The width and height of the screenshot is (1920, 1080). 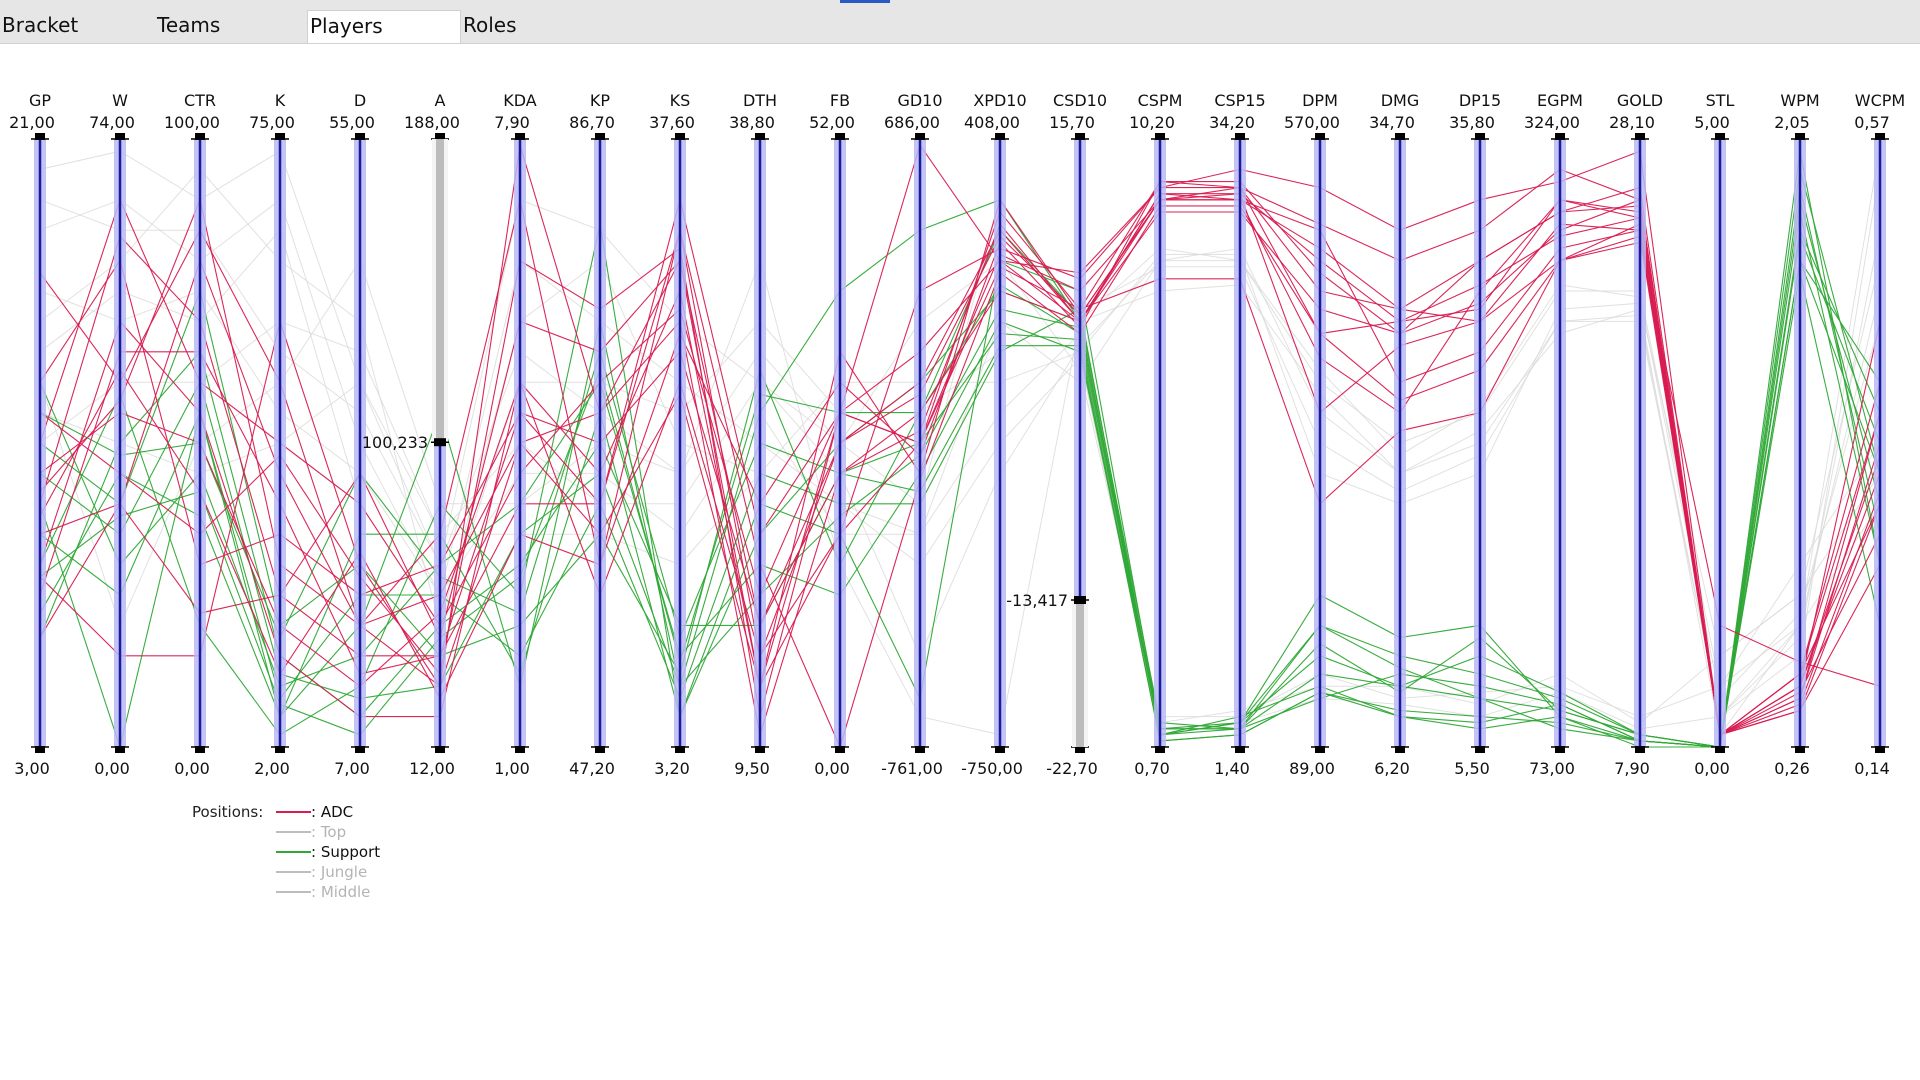 I want to click on tab-roles: Roles, so click(x=490, y=25).